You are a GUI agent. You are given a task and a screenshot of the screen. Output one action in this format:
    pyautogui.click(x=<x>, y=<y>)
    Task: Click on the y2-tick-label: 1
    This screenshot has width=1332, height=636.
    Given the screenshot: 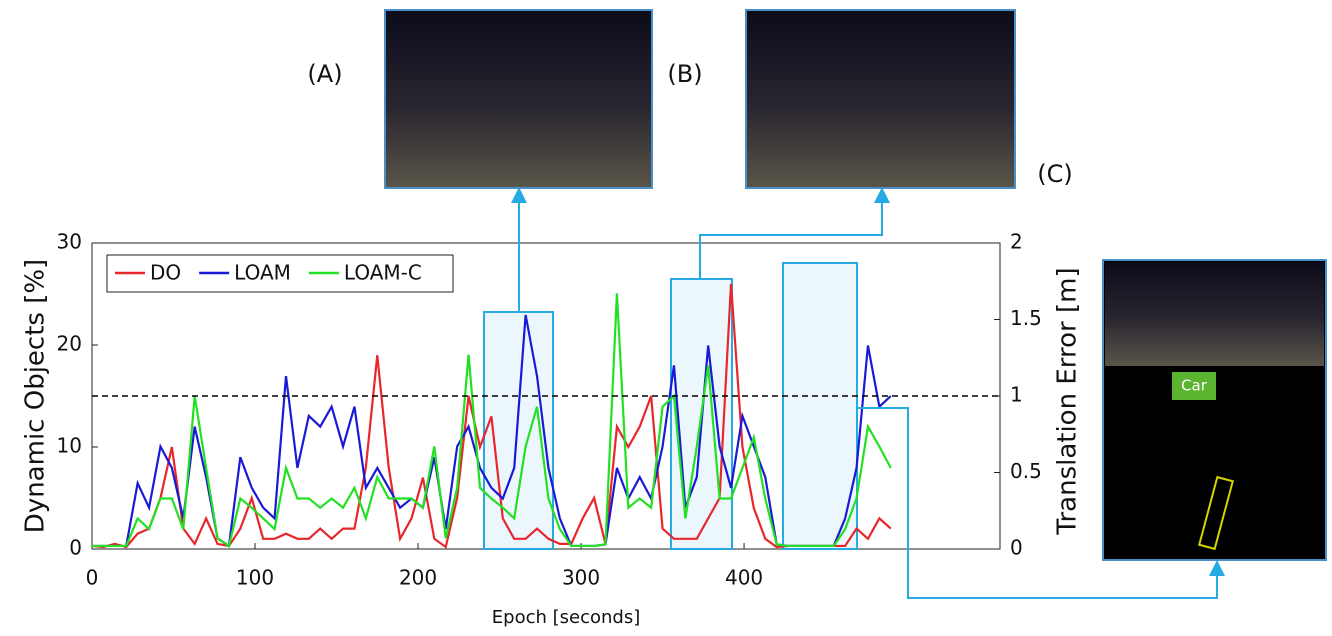 What is the action you would take?
    pyautogui.click(x=1016, y=395)
    